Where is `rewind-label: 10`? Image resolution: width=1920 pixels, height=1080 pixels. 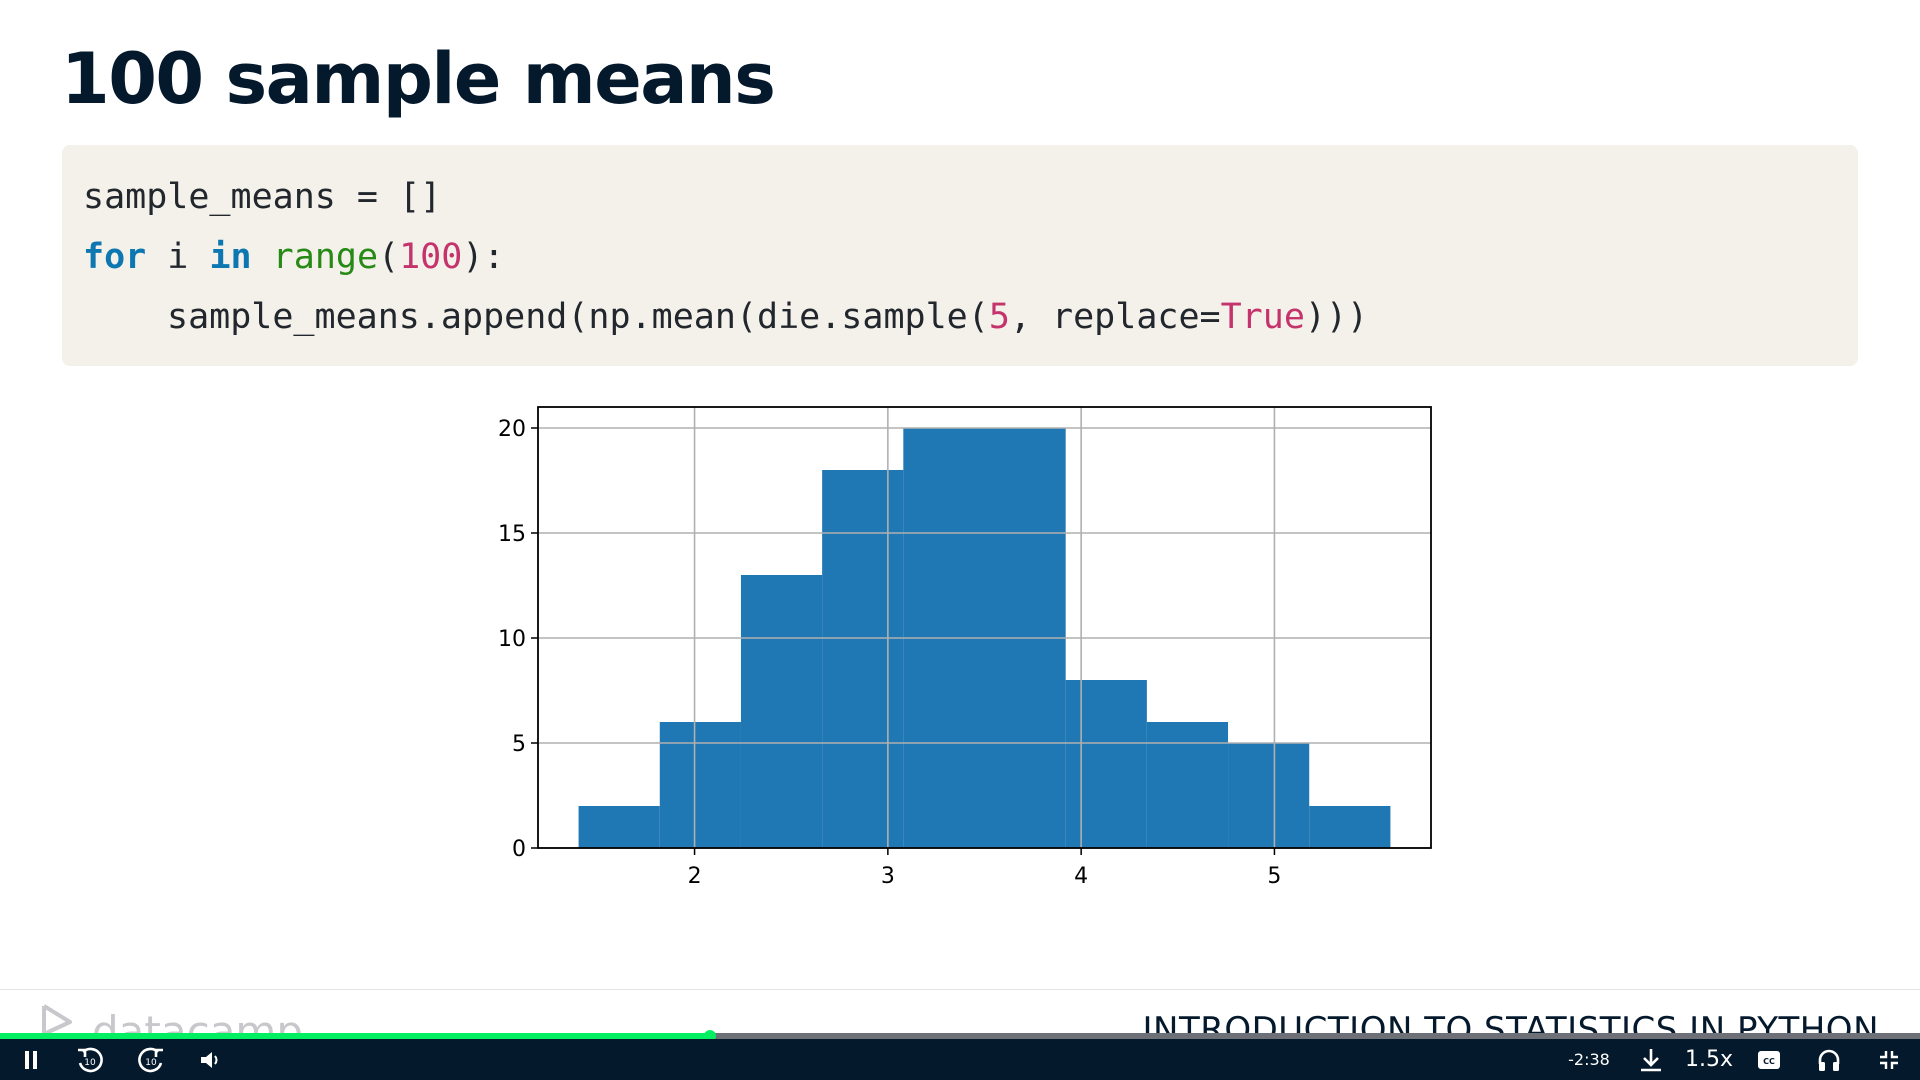 rewind-label: 10 is located at coordinates (90, 1063).